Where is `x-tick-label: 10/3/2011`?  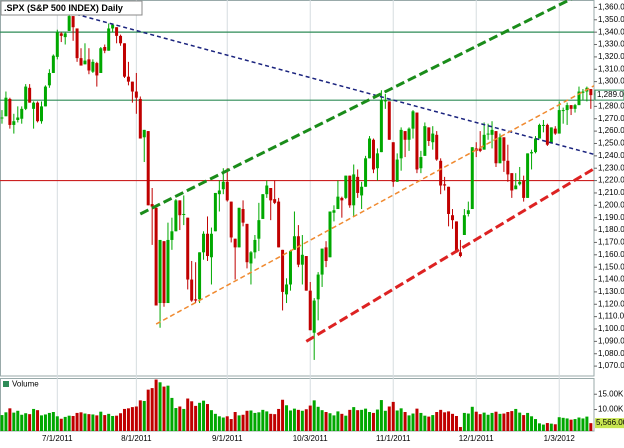 x-tick-label: 10/3/2011 is located at coordinates (311, 438).